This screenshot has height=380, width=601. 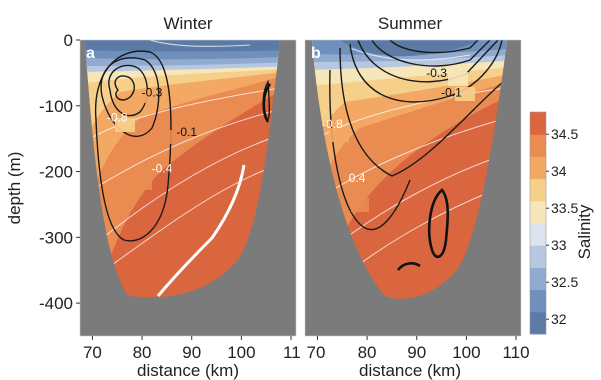 What do you see at coordinates (56, 237) in the screenshot?
I see `y-tick-label-3: -300` at bounding box center [56, 237].